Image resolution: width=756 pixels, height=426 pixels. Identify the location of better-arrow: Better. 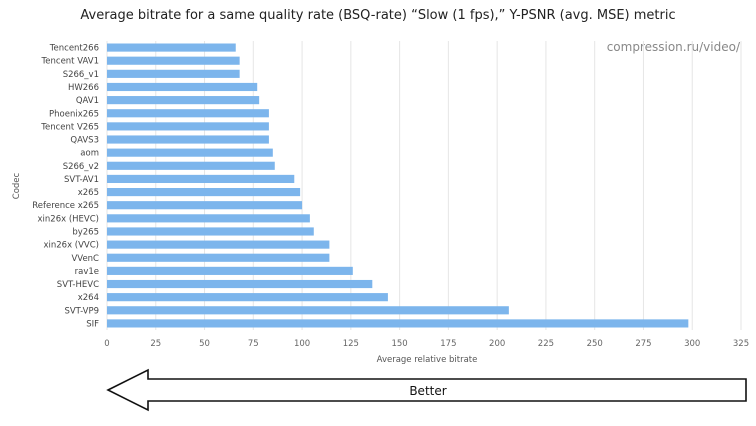
(426, 390).